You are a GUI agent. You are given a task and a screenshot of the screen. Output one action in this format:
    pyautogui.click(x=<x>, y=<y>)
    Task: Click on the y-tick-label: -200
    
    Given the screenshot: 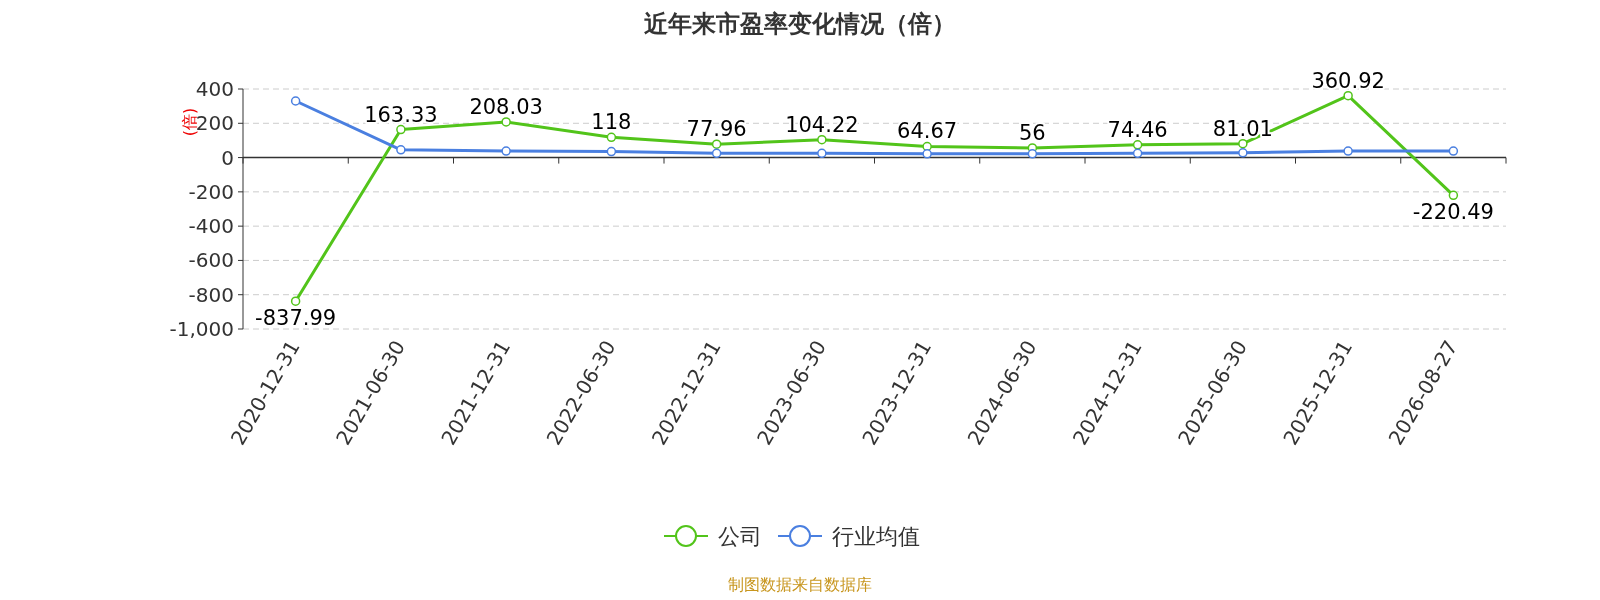 What is the action you would take?
    pyautogui.click(x=211, y=191)
    